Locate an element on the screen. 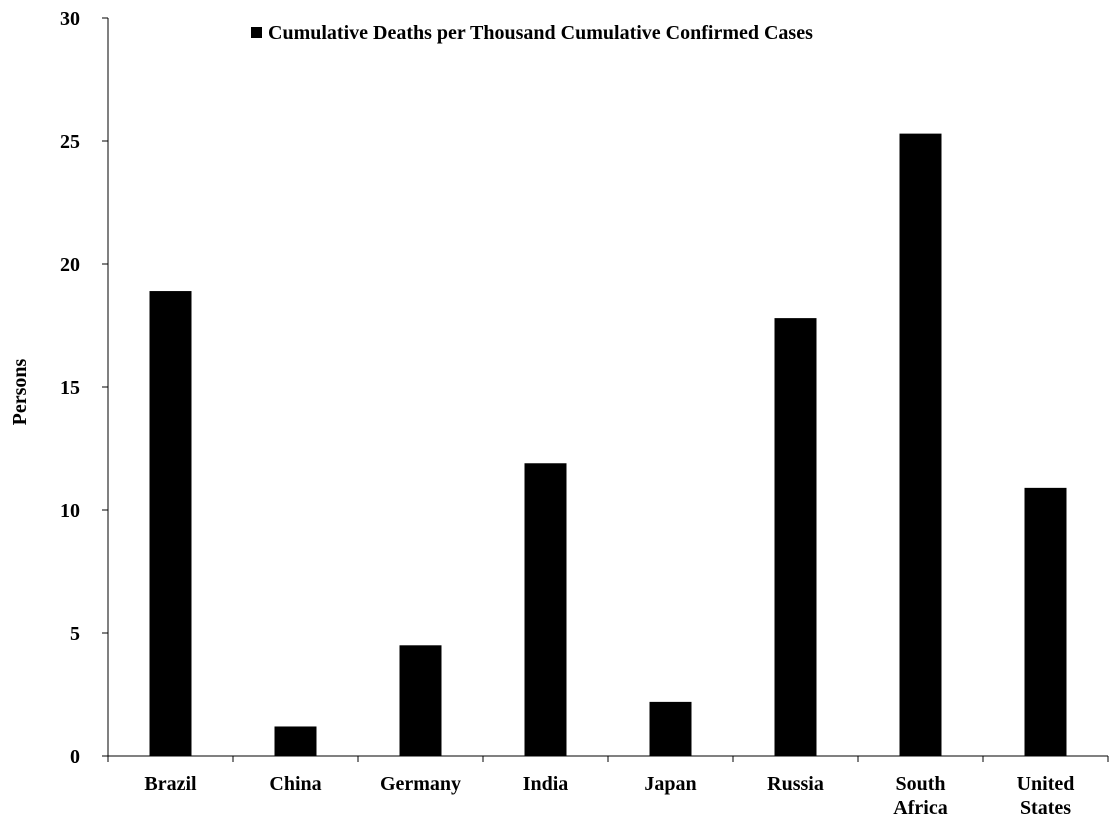 The width and height of the screenshot is (1110, 822). x-tick-label-line: China is located at coordinates (295, 784).